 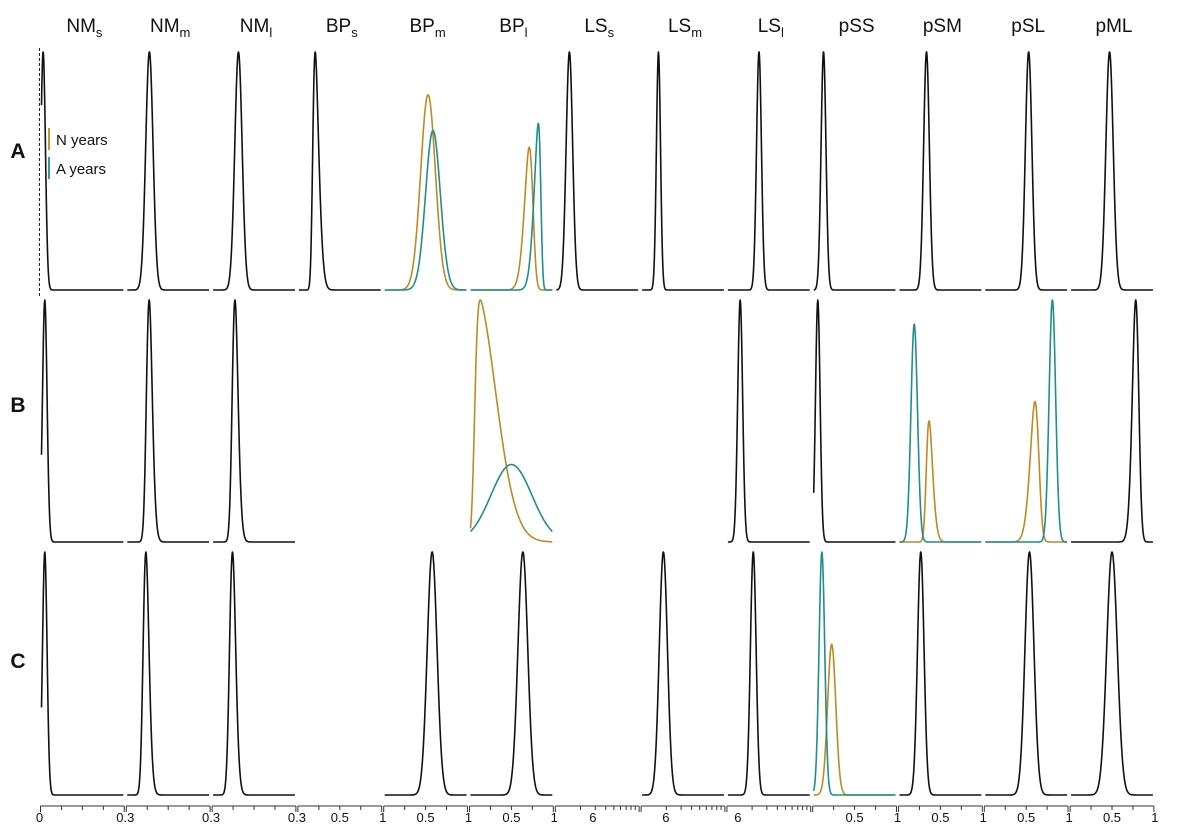 I want to click on row-label-a: A, so click(x=17, y=151).